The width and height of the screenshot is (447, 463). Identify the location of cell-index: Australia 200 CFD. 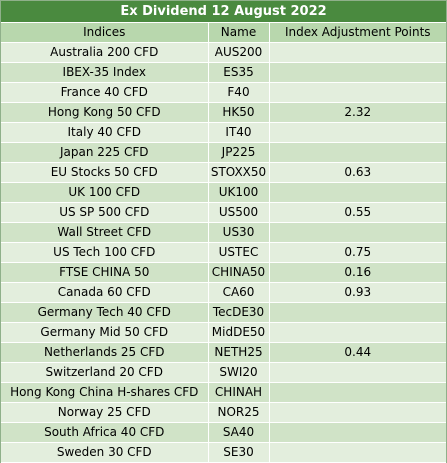
(105, 52).